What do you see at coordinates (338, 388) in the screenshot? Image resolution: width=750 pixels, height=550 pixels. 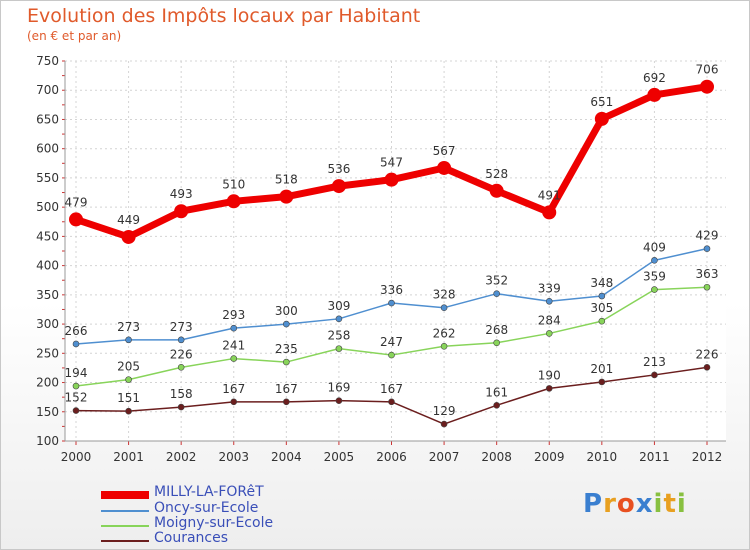 I see `data-label-courances: 169` at bounding box center [338, 388].